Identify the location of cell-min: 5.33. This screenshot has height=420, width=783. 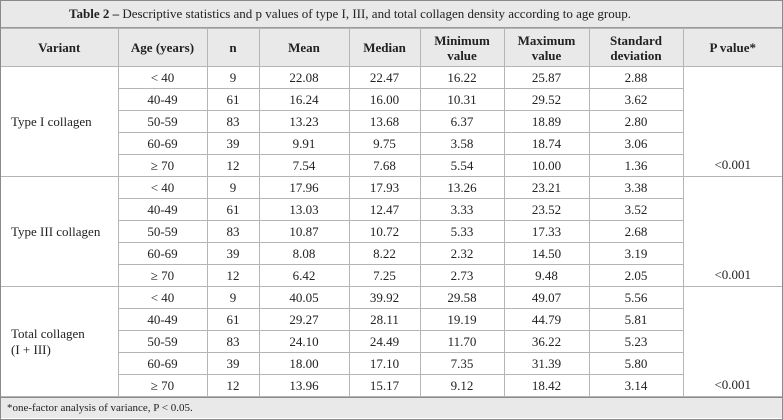
(462, 231).